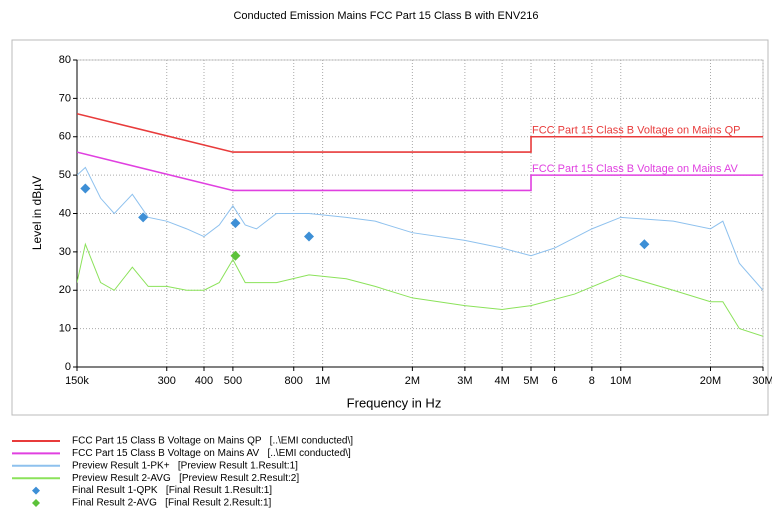 The height and width of the screenshot is (524, 772). Describe the element at coordinates (37, 213) in the screenshot. I see `y-axis-label: Level in dBµV` at that location.